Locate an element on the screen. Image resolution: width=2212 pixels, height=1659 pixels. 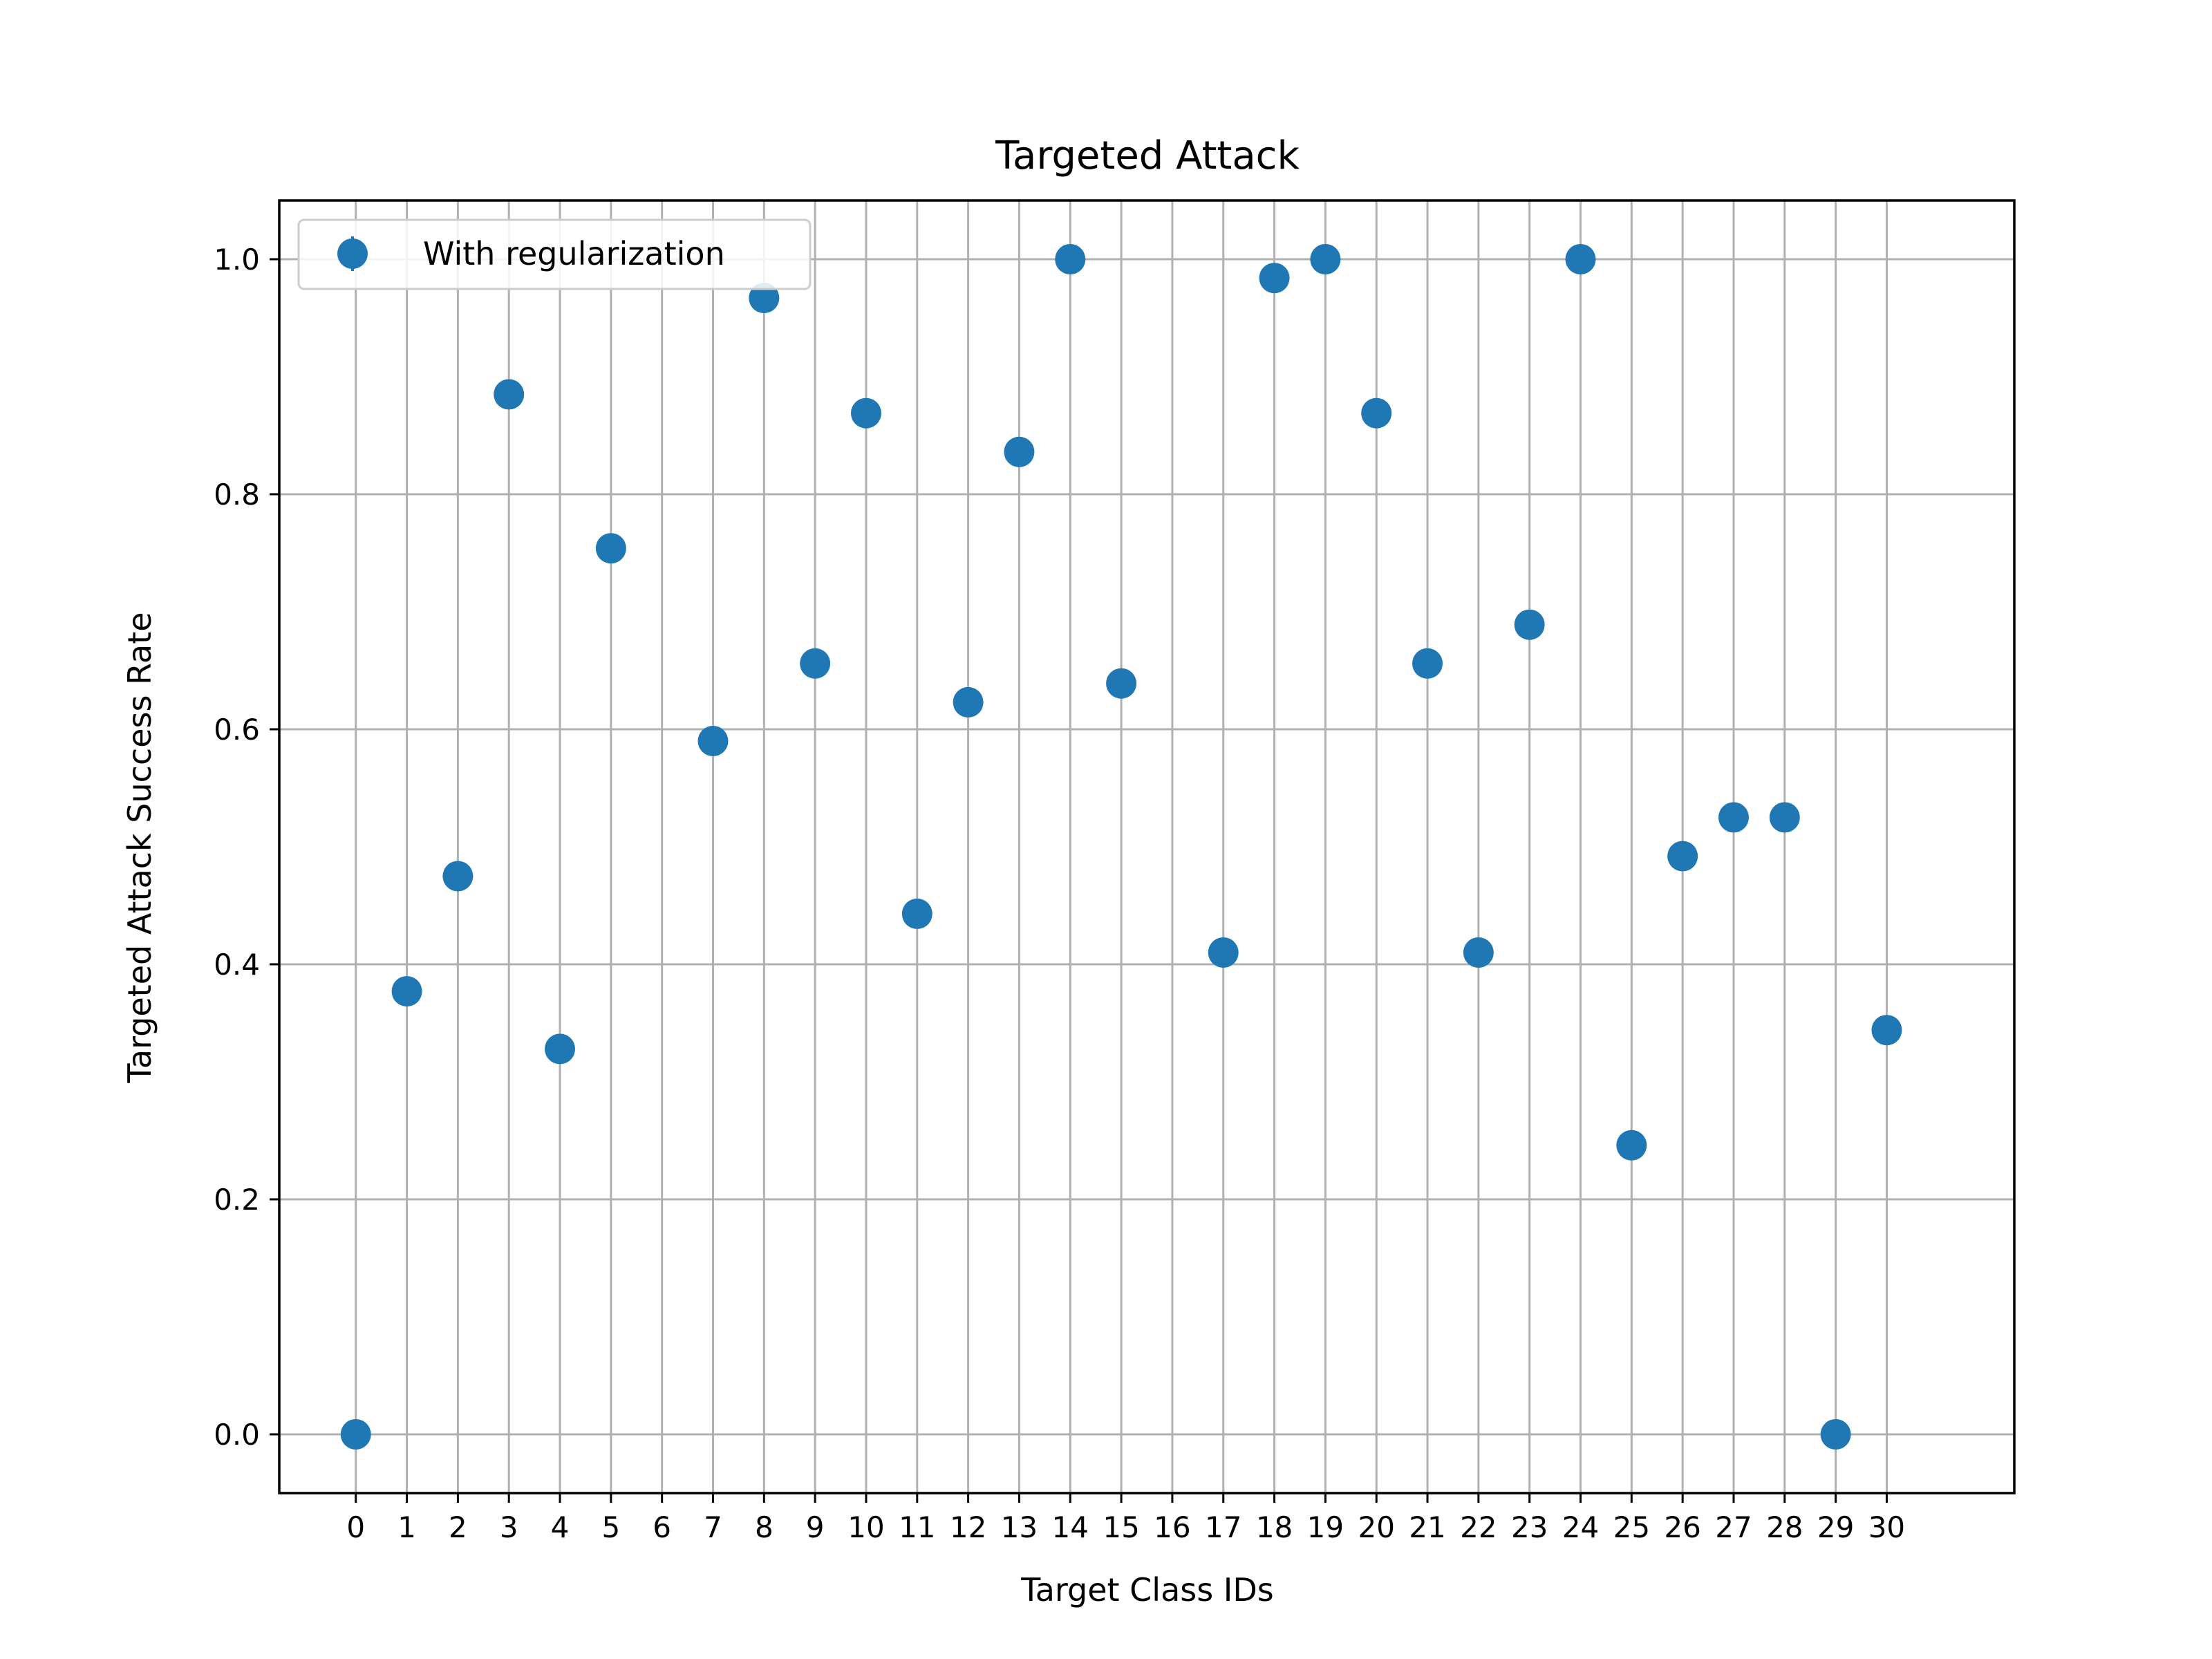
x-tick-label-11: 11 is located at coordinates (917, 1527).